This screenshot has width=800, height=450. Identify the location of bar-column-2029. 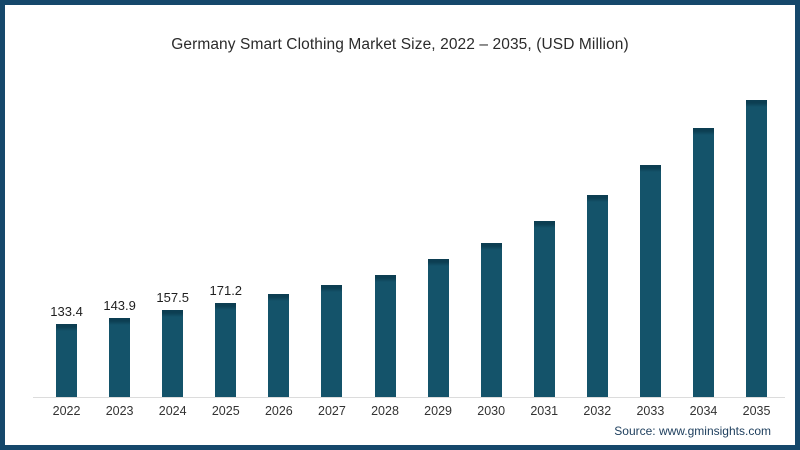
(438, 236).